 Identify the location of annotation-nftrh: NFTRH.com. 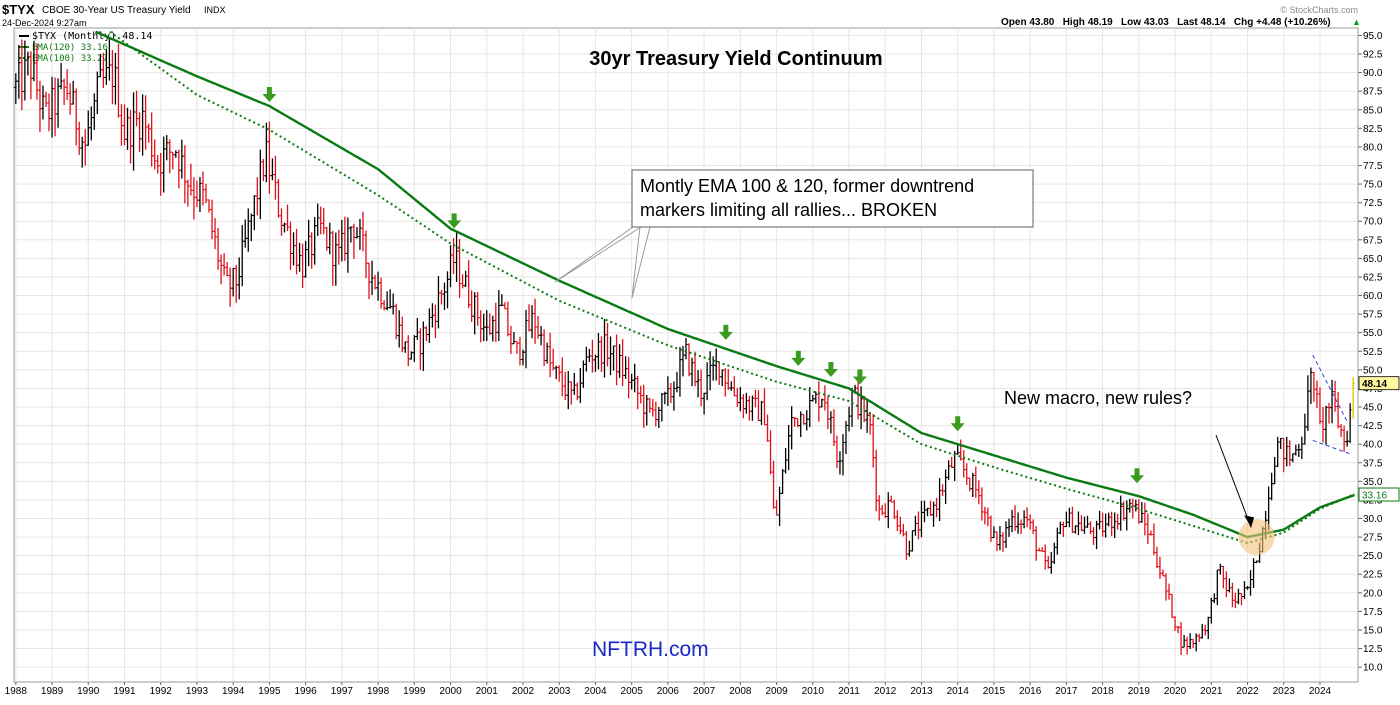
(650, 649).